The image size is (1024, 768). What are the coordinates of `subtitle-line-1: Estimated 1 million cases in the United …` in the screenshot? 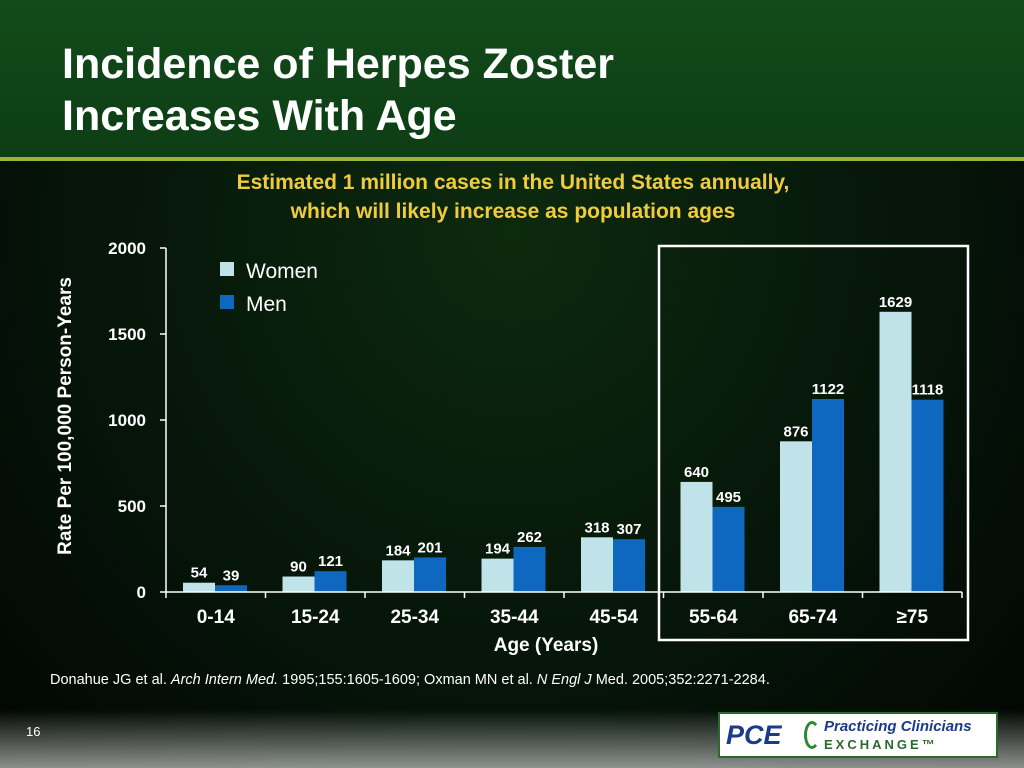 It's located at (513, 182).